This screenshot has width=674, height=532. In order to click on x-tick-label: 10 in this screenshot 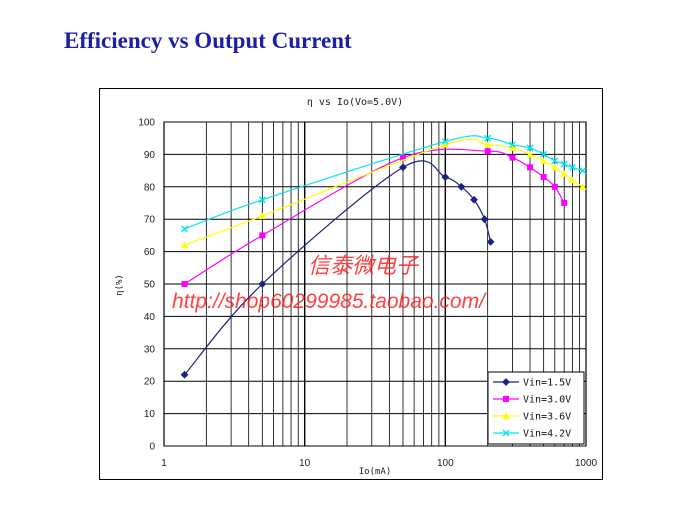, I will do `click(305, 463)`.